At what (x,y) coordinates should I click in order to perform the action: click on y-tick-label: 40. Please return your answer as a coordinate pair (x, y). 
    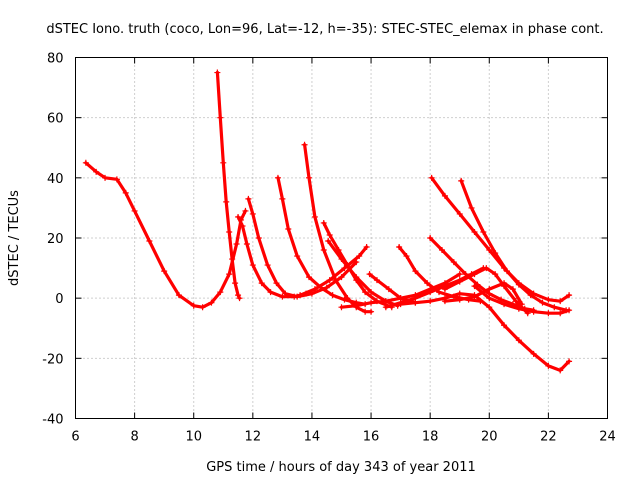
    Looking at the image, I should click on (55, 179).